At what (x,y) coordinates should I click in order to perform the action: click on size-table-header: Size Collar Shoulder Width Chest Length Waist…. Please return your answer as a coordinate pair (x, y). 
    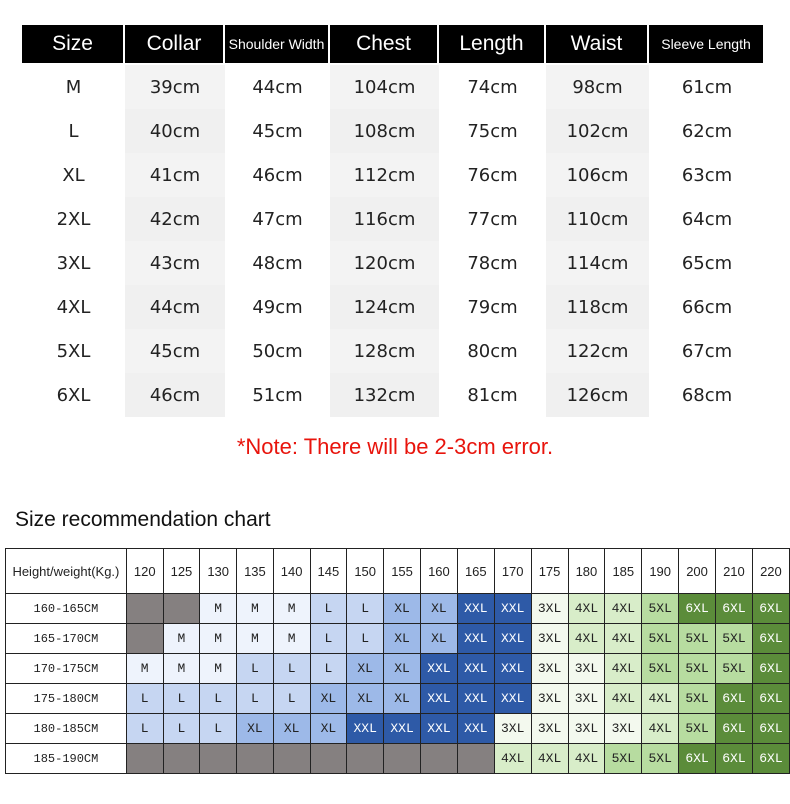
    Looking at the image, I should click on (398, 44).